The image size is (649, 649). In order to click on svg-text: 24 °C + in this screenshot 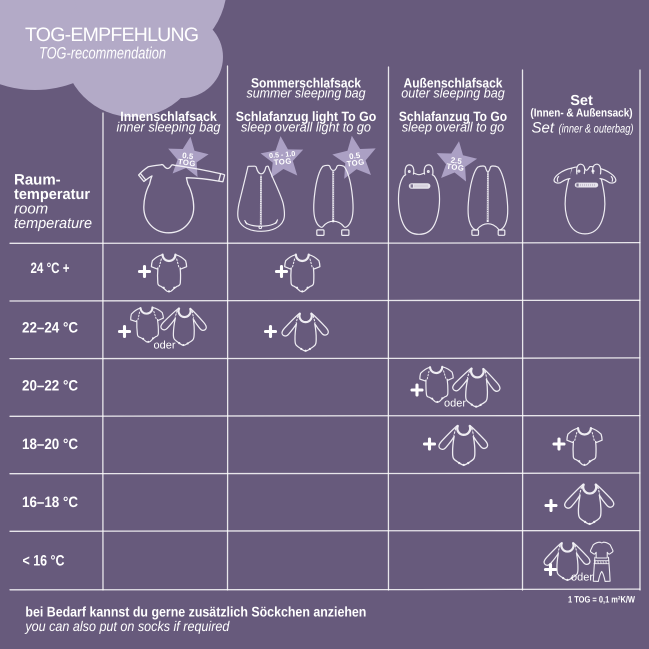, I will do `click(50, 268)`.